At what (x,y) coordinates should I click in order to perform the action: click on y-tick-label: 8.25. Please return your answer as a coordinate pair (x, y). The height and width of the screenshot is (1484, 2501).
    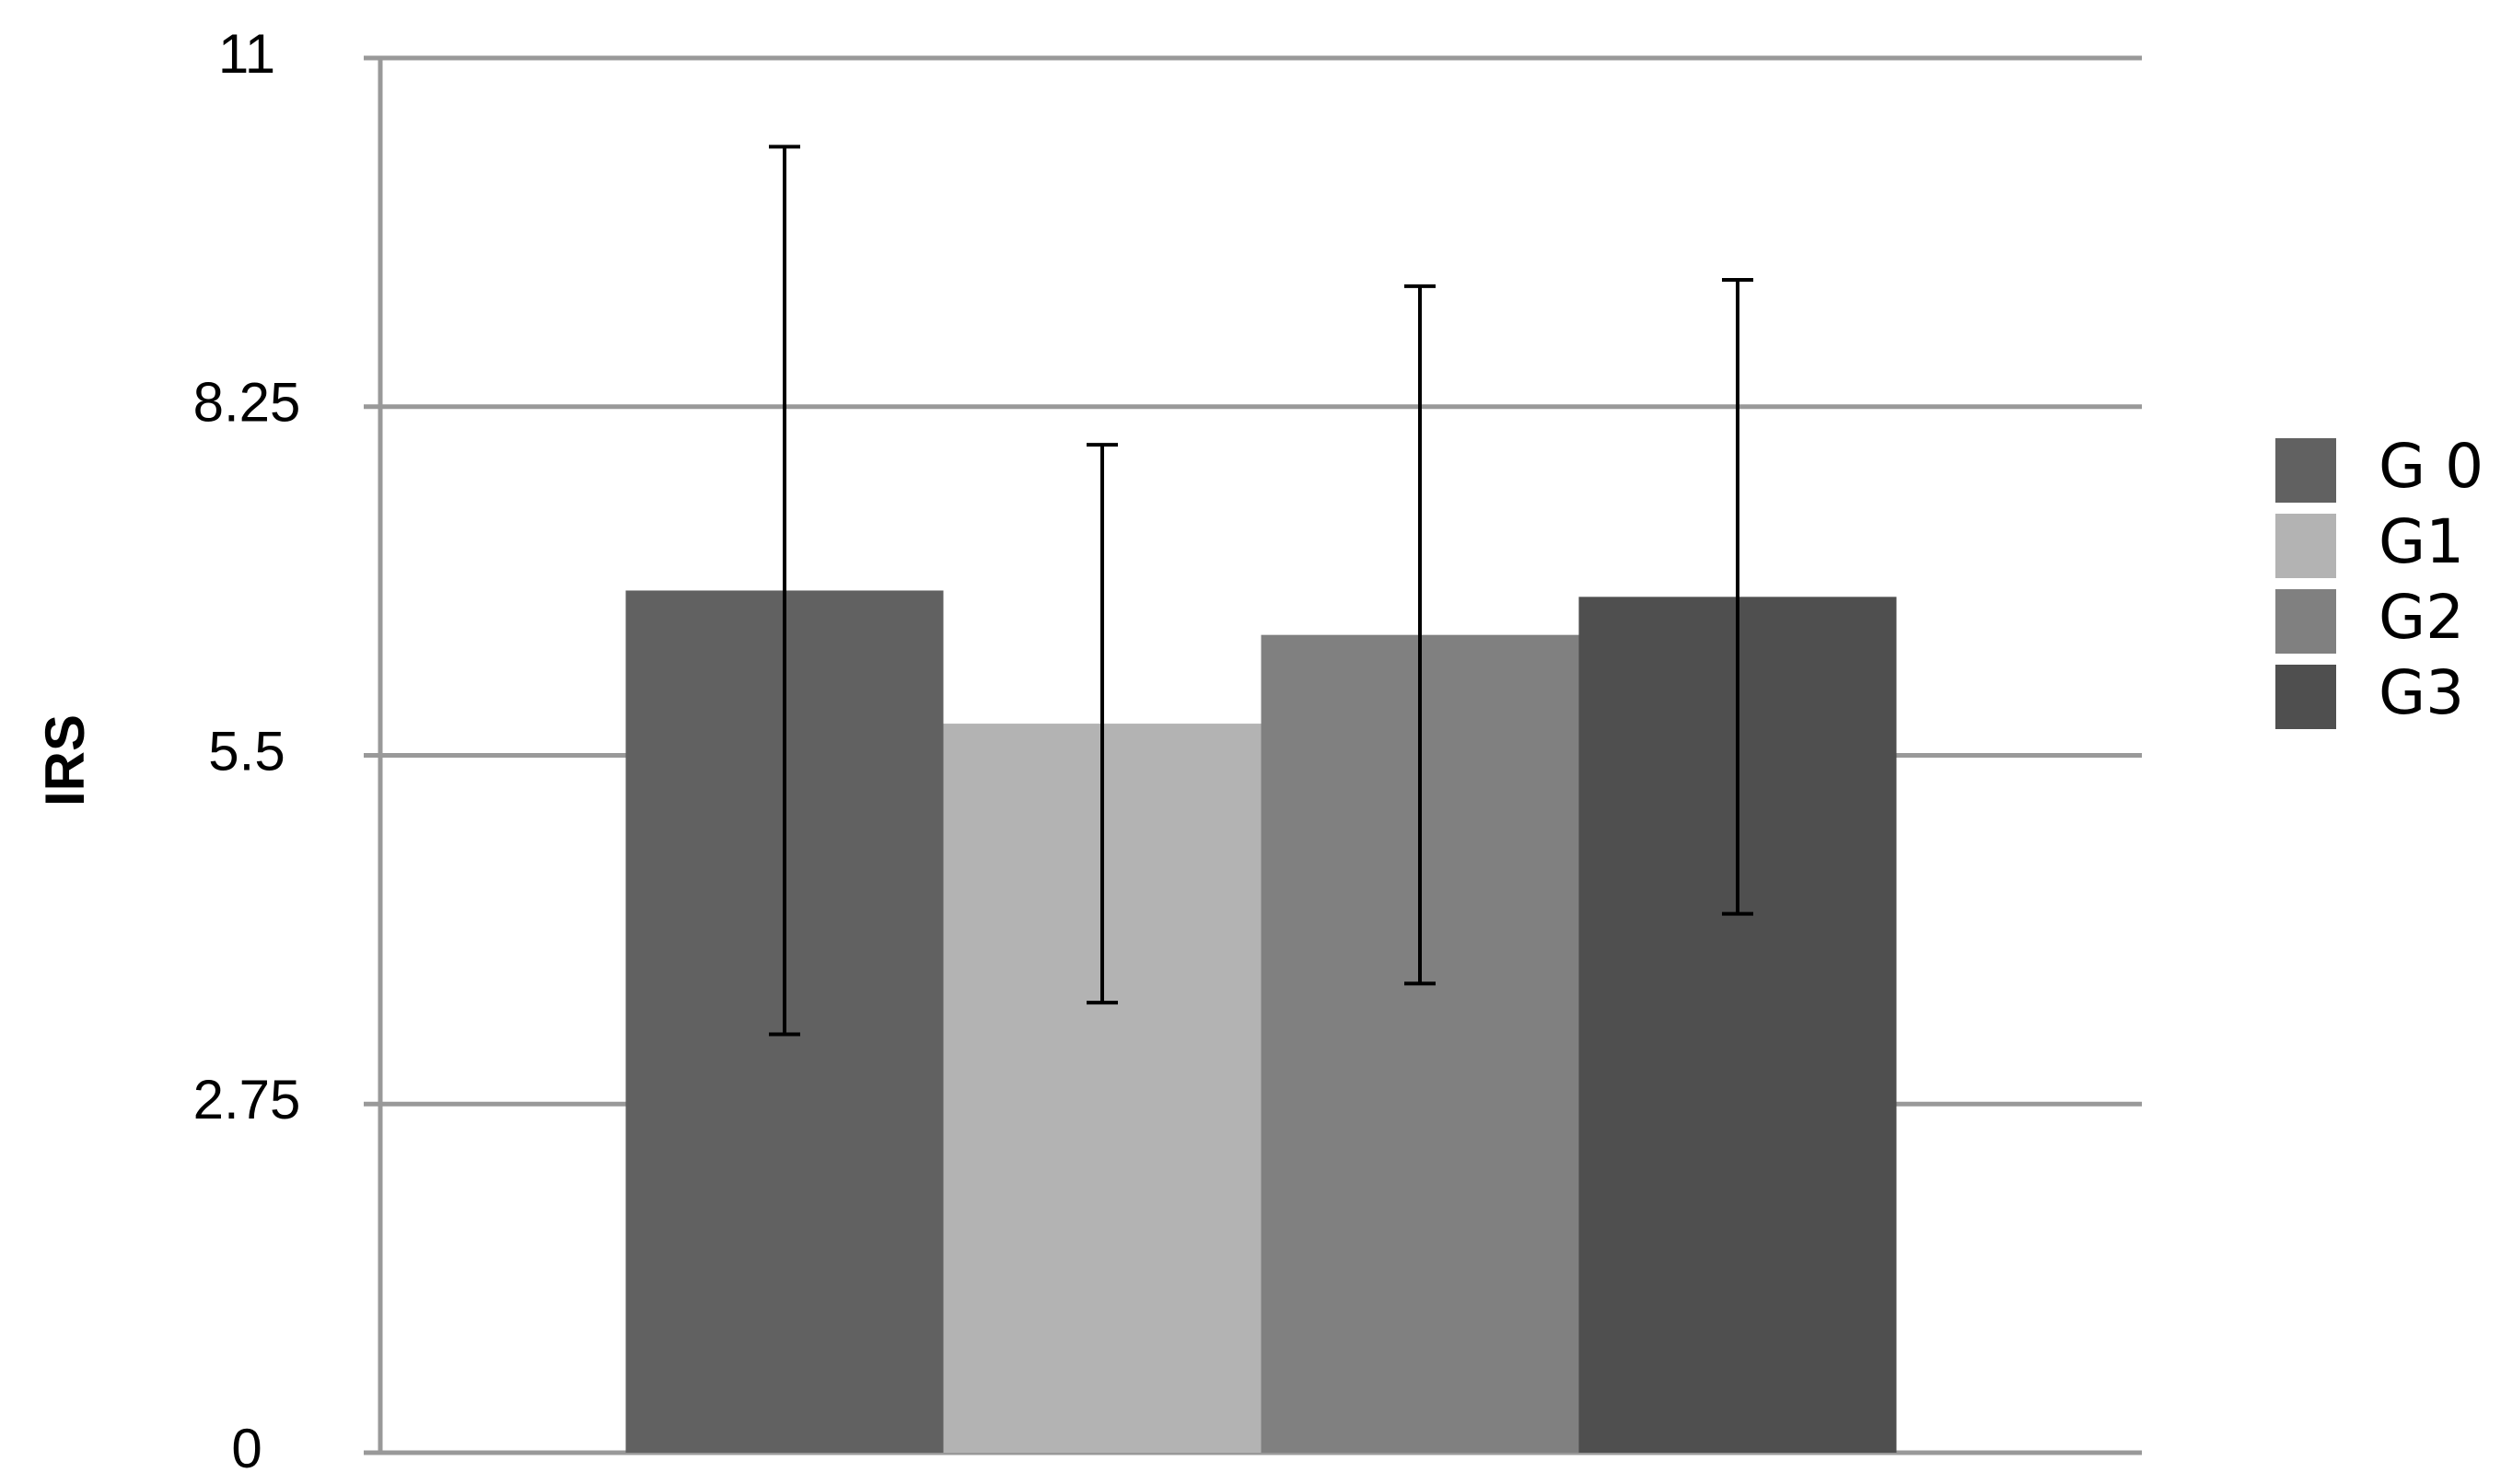
    Looking at the image, I should click on (247, 403).